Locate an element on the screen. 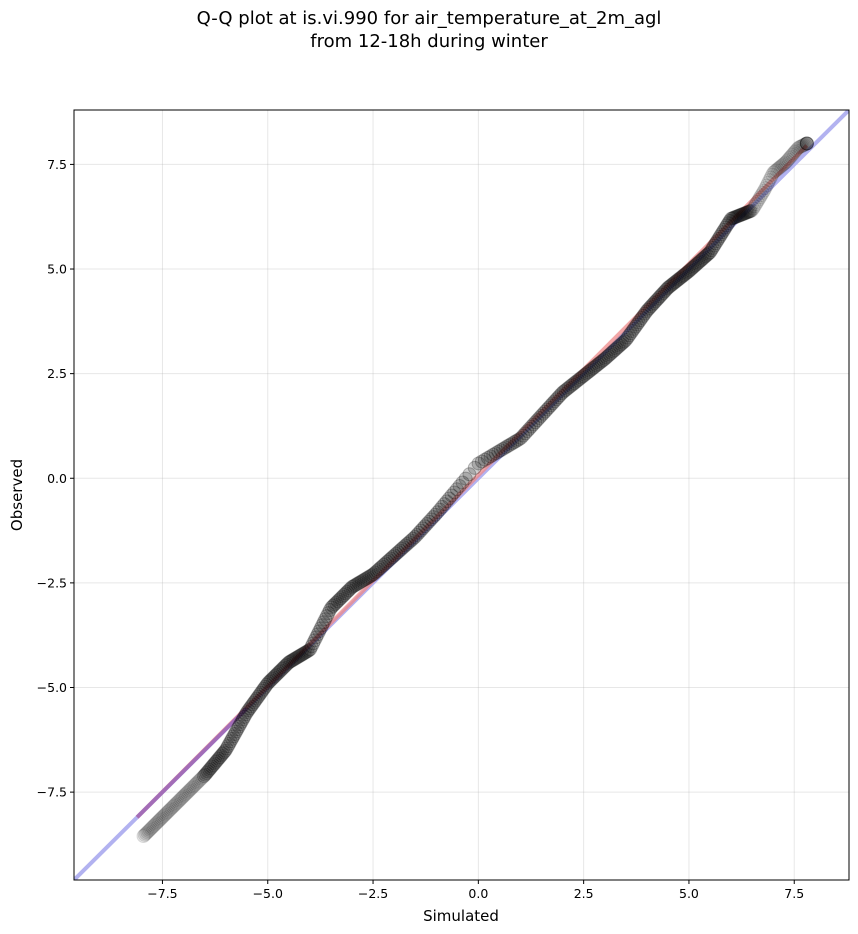  y-tick-label: −5.0 is located at coordinates (52, 687).